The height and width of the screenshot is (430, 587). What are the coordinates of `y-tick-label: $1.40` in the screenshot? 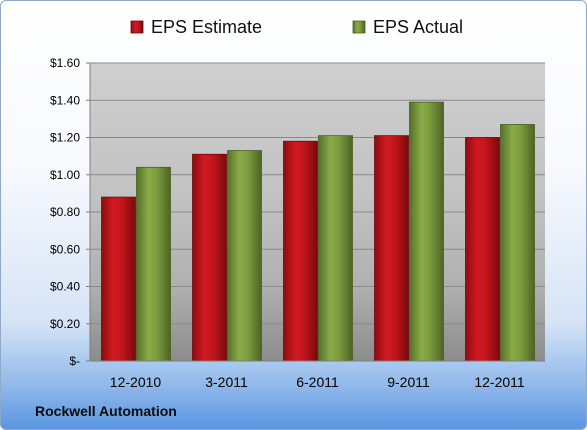 It's located at (65, 100).